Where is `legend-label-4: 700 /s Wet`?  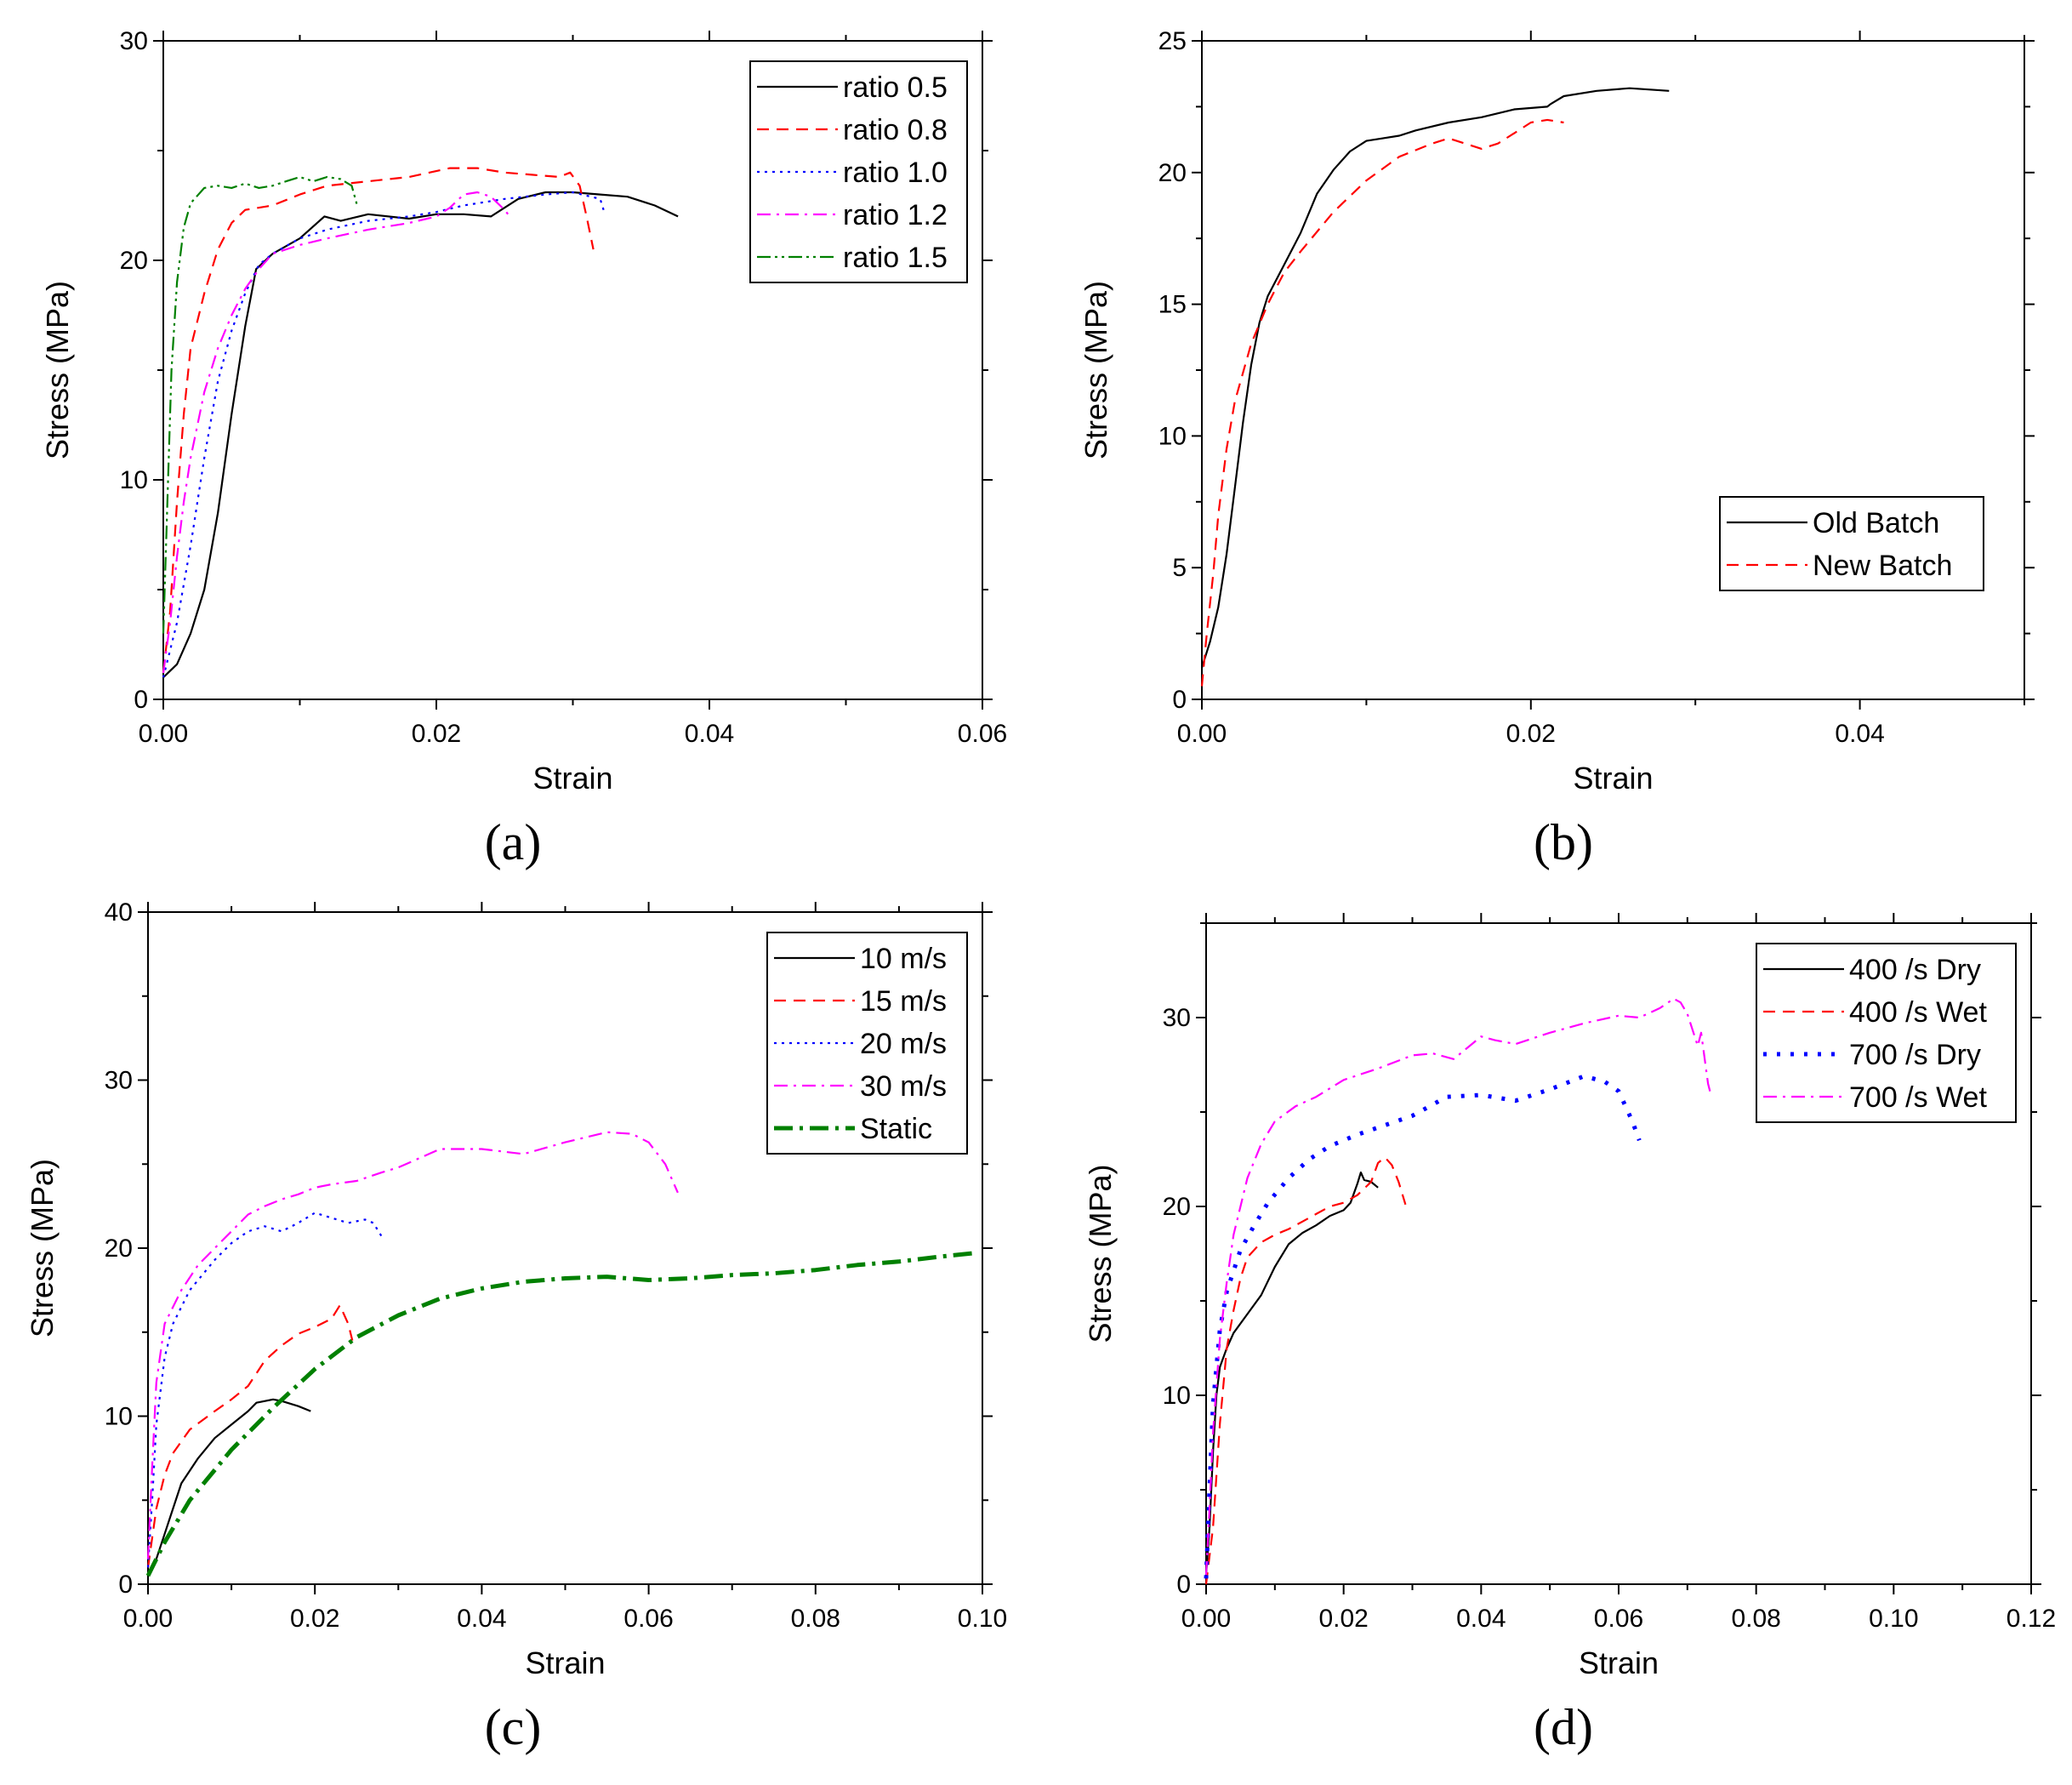
legend-label-4: 700 /s Wet is located at coordinates (1918, 1098).